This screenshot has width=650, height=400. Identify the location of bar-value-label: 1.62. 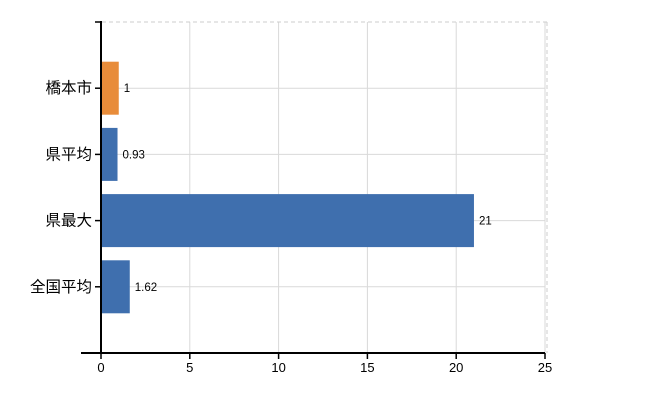
(146, 288).